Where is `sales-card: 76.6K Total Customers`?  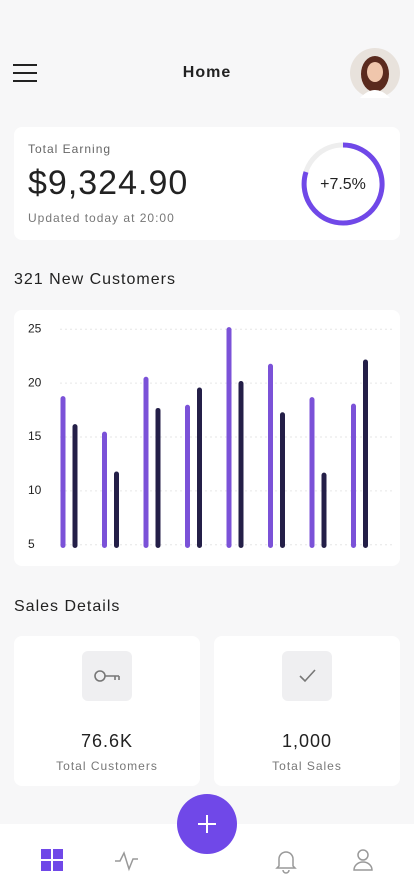
sales-card: 76.6K Total Customers is located at coordinates (107, 711).